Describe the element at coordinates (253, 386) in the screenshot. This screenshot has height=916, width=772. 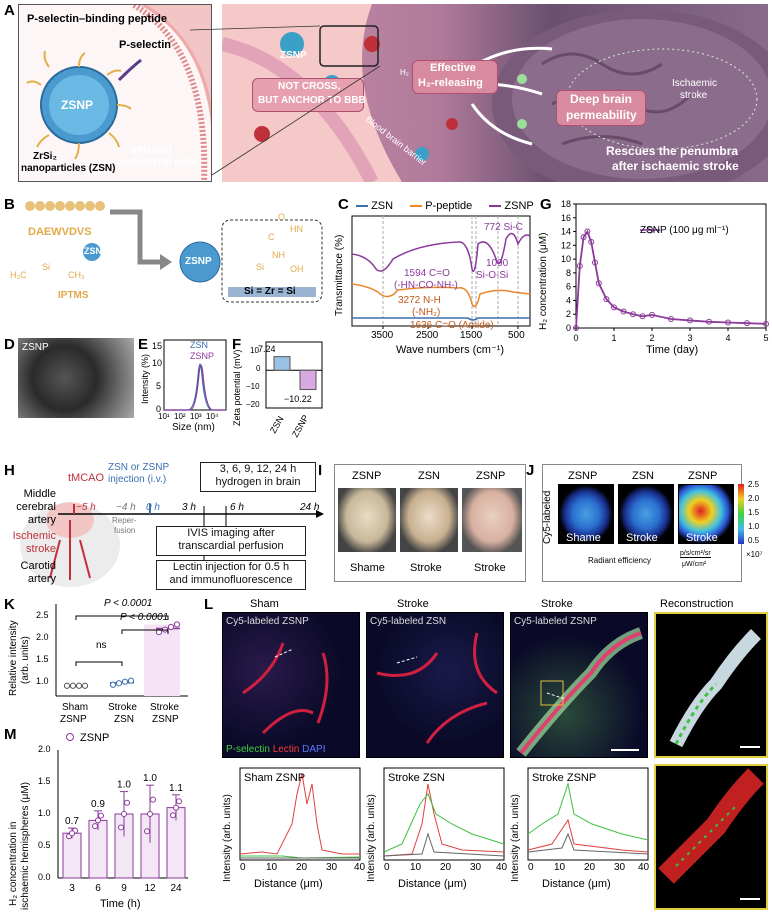
I see `zeta-y-m10: −10` at that location.